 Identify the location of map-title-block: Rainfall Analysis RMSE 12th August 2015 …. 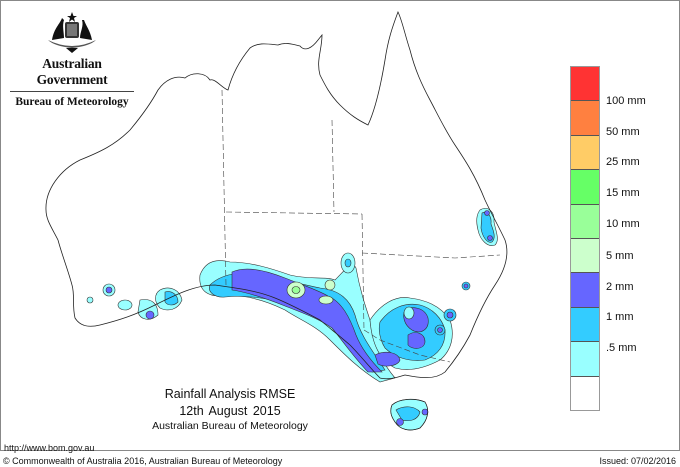
(230, 409).